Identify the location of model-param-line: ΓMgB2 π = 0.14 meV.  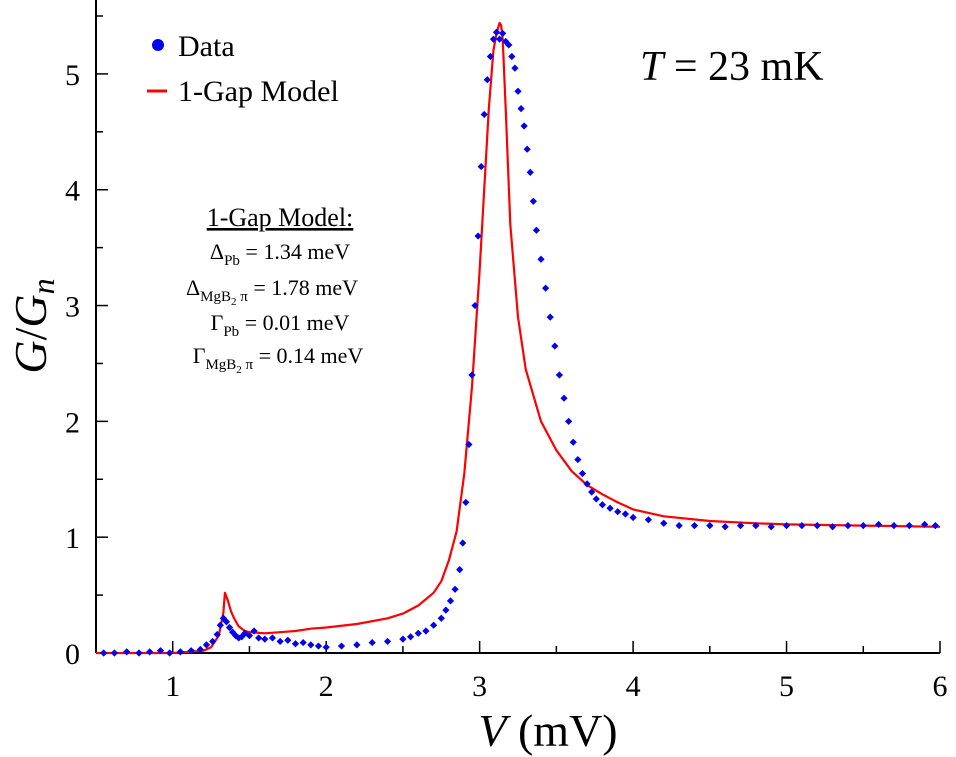
(278, 359).